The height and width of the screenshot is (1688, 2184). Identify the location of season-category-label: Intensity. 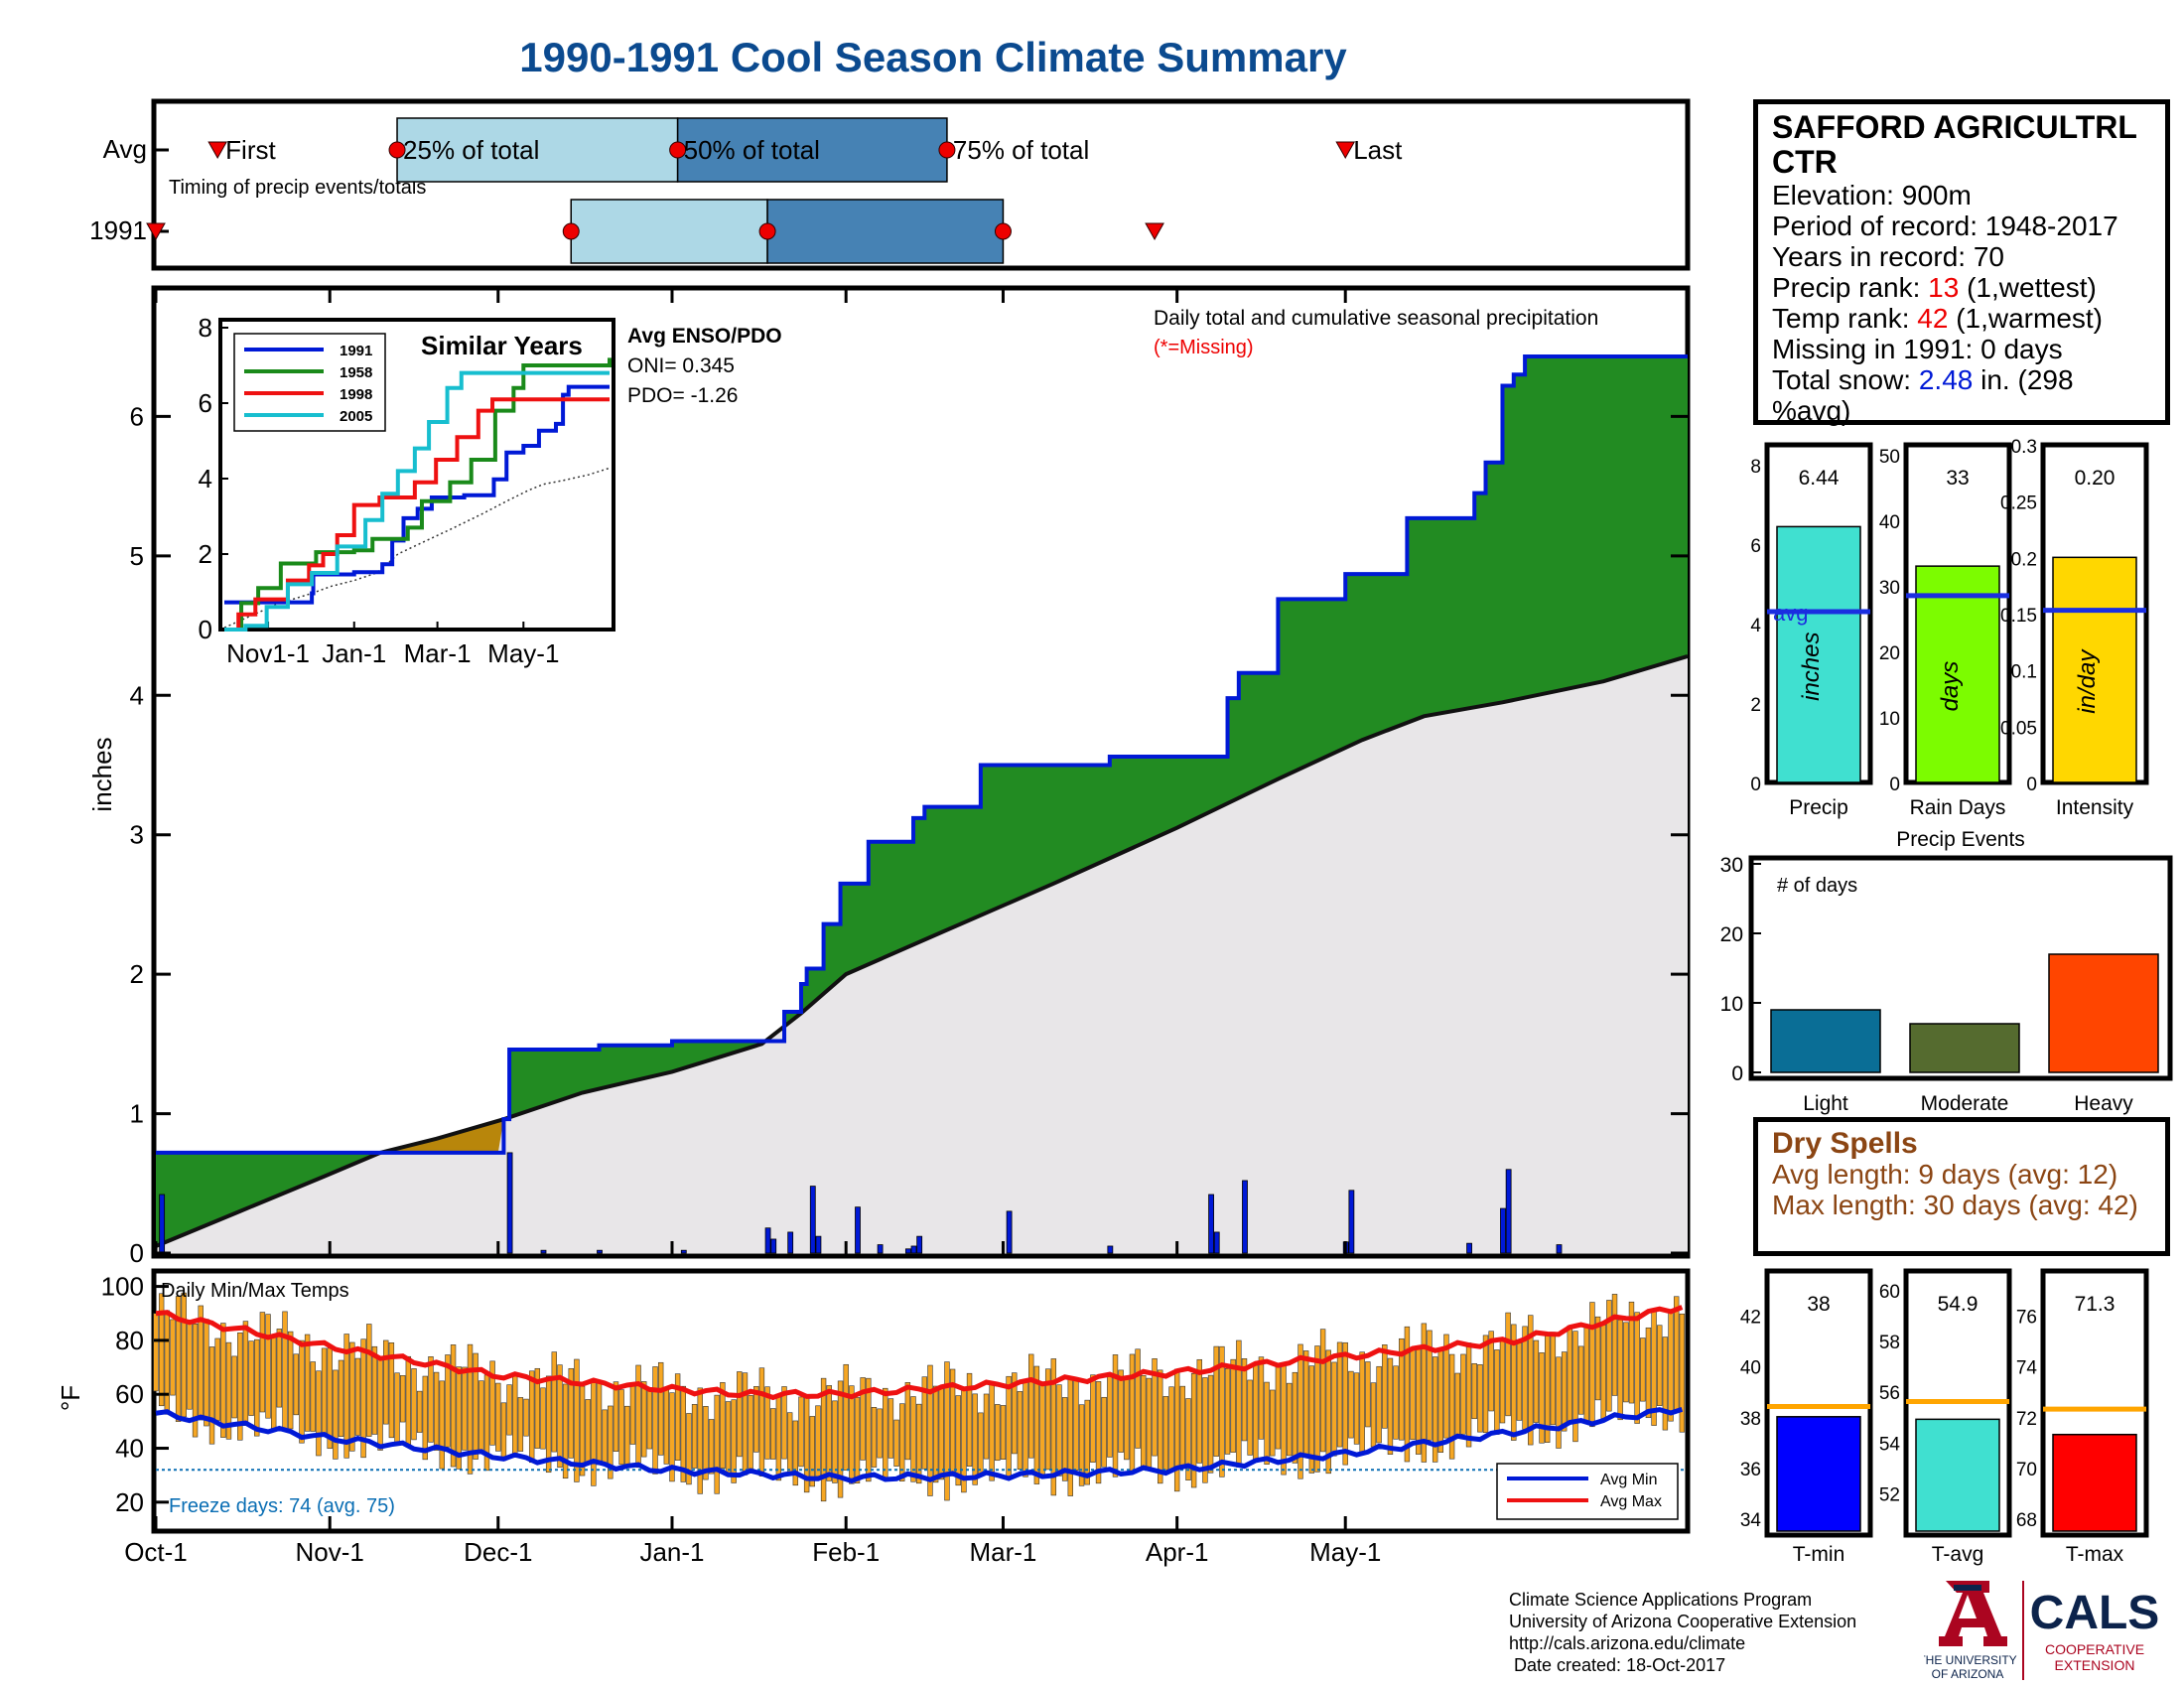
(2095, 807).